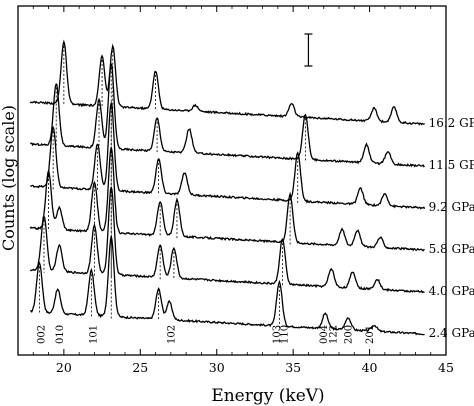 This screenshot has width=474, height=406. I want to click on peak-label: 002, so click(41, 334).